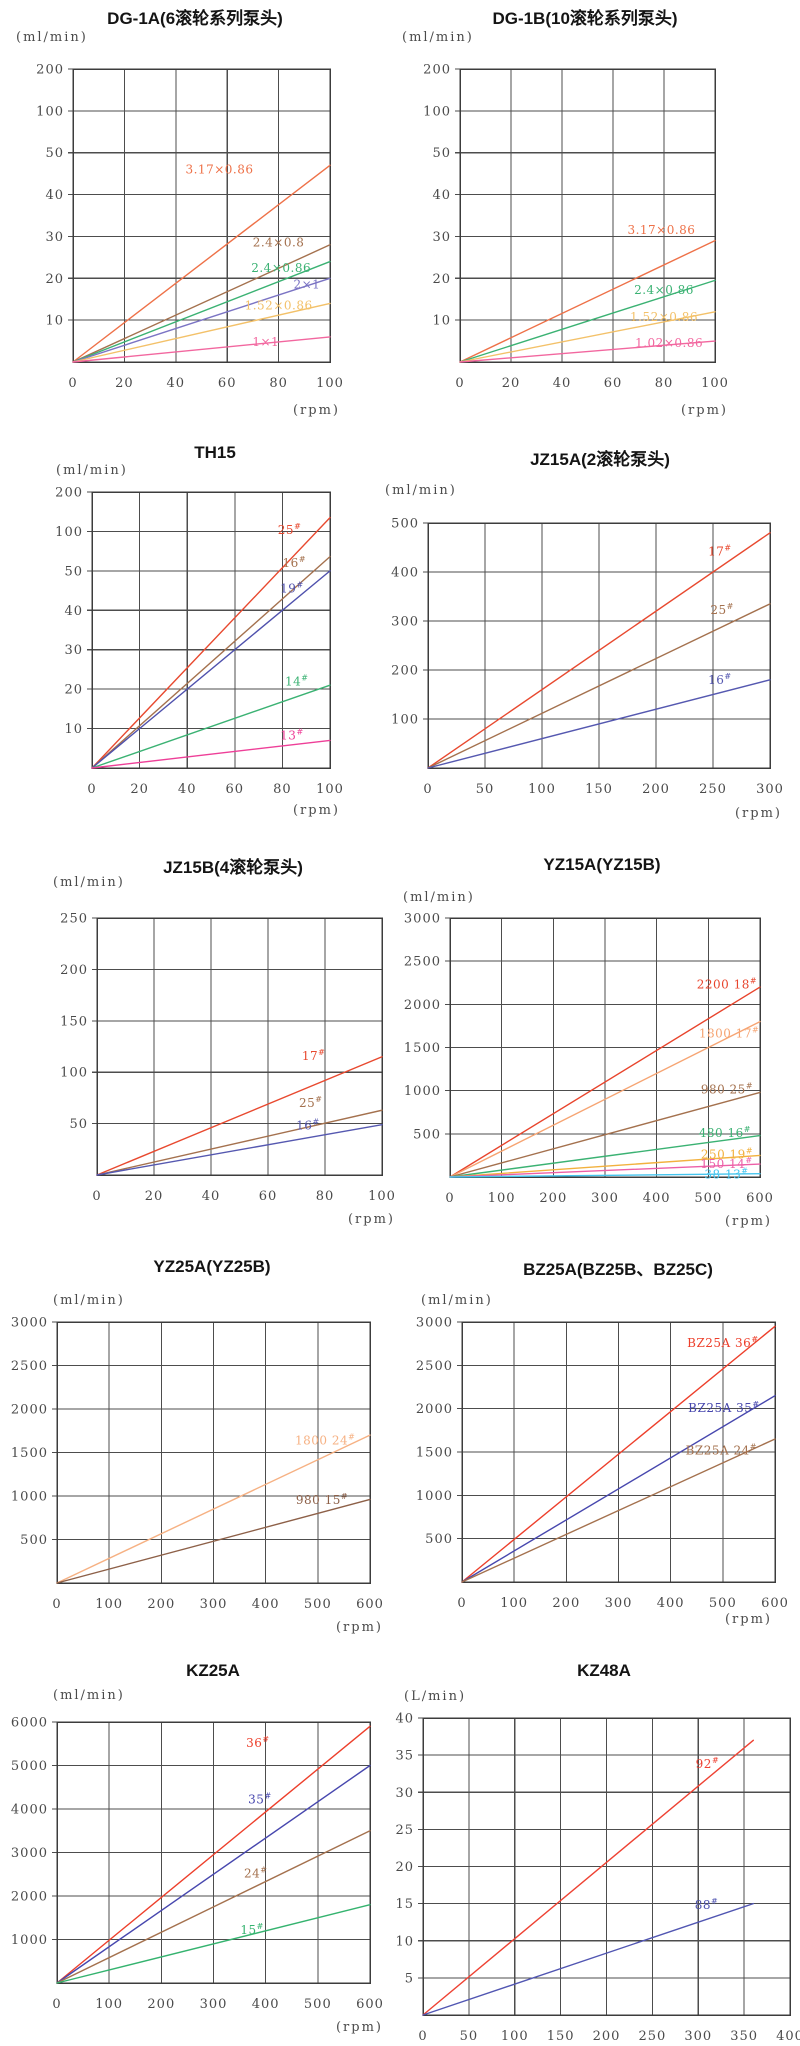 This screenshot has height=2046, width=800. What do you see at coordinates (669, 343) in the screenshot?
I see `series-label-1.02×0.86: 1.02×0.86` at bounding box center [669, 343].